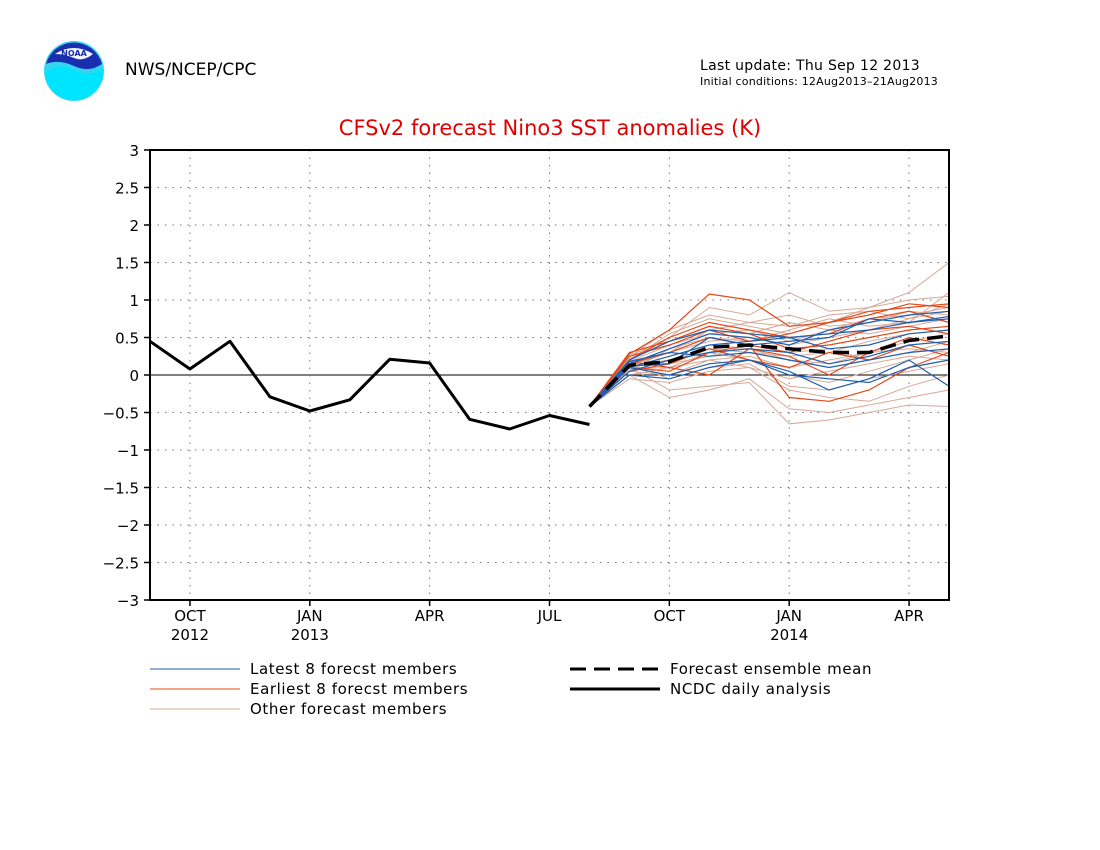 This screenshot has width=1100, height=850. What do you see at coordinates (127, 189) in the screenshot?
I see `y-tick-label: 2.5` at bounding box center [127, 189].